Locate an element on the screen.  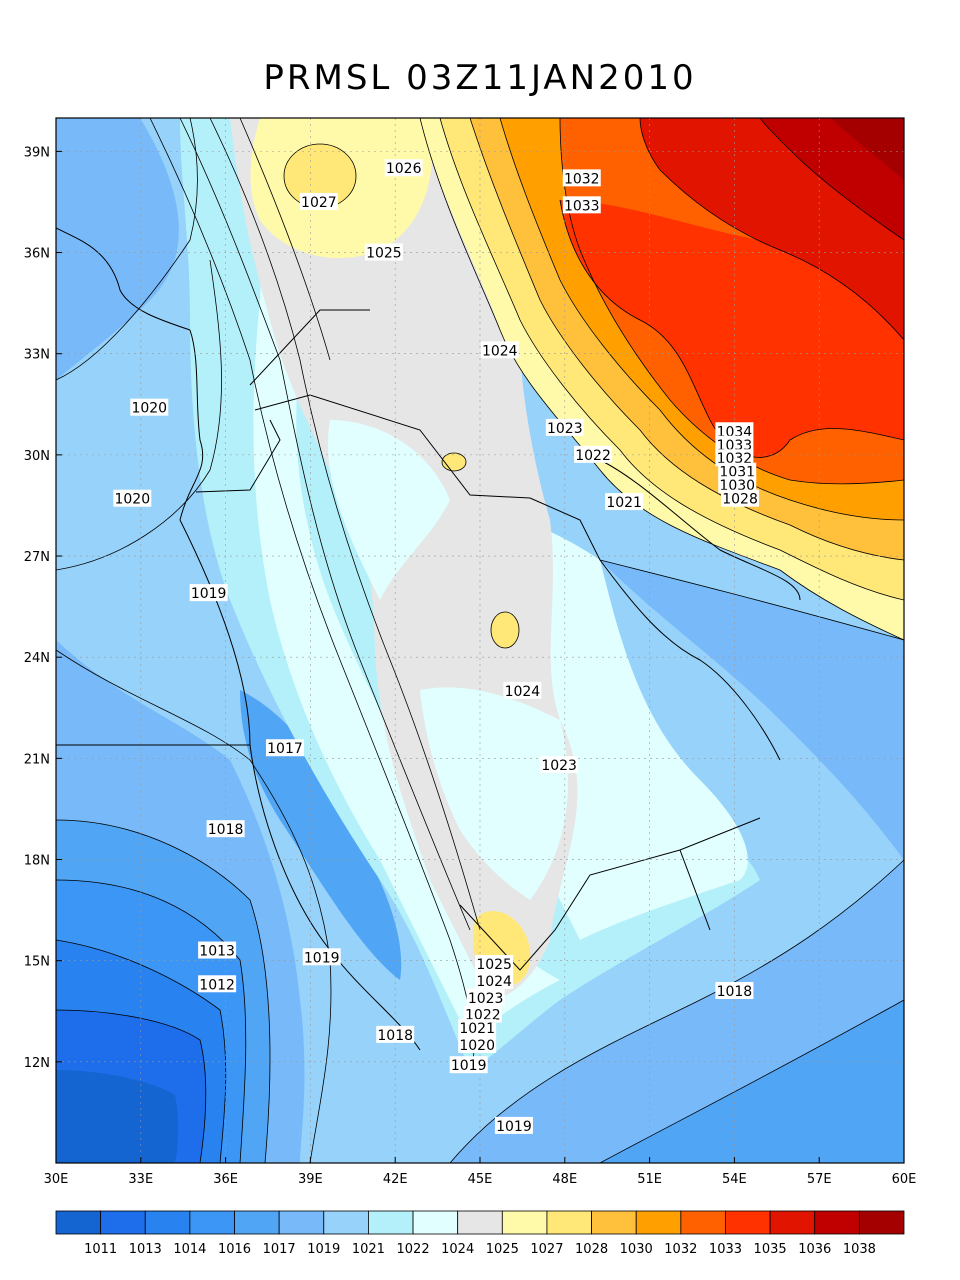
svg-text: 1013 is located at coordinates (217, 952).